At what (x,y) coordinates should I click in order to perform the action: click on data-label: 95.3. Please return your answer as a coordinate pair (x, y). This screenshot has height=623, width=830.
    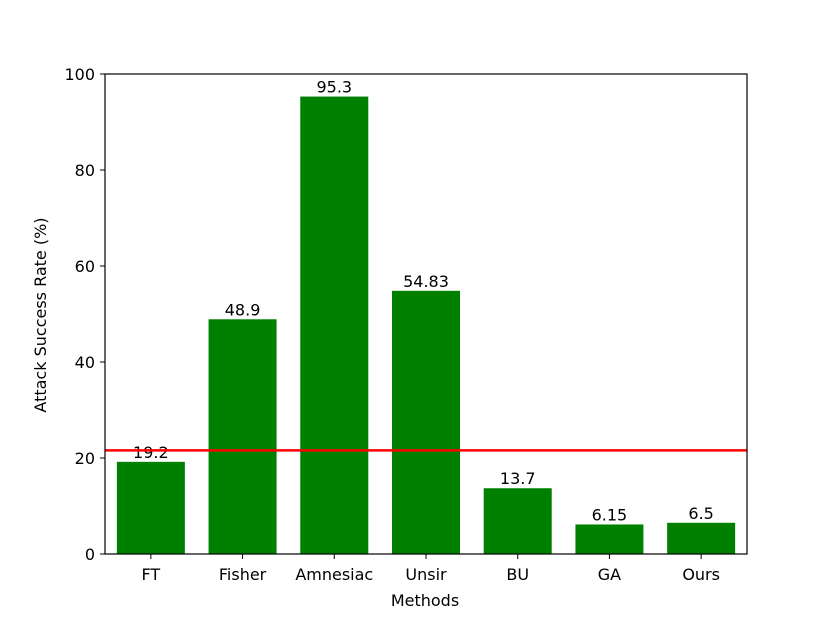
    Looking at the image, I should click on (334, 87).